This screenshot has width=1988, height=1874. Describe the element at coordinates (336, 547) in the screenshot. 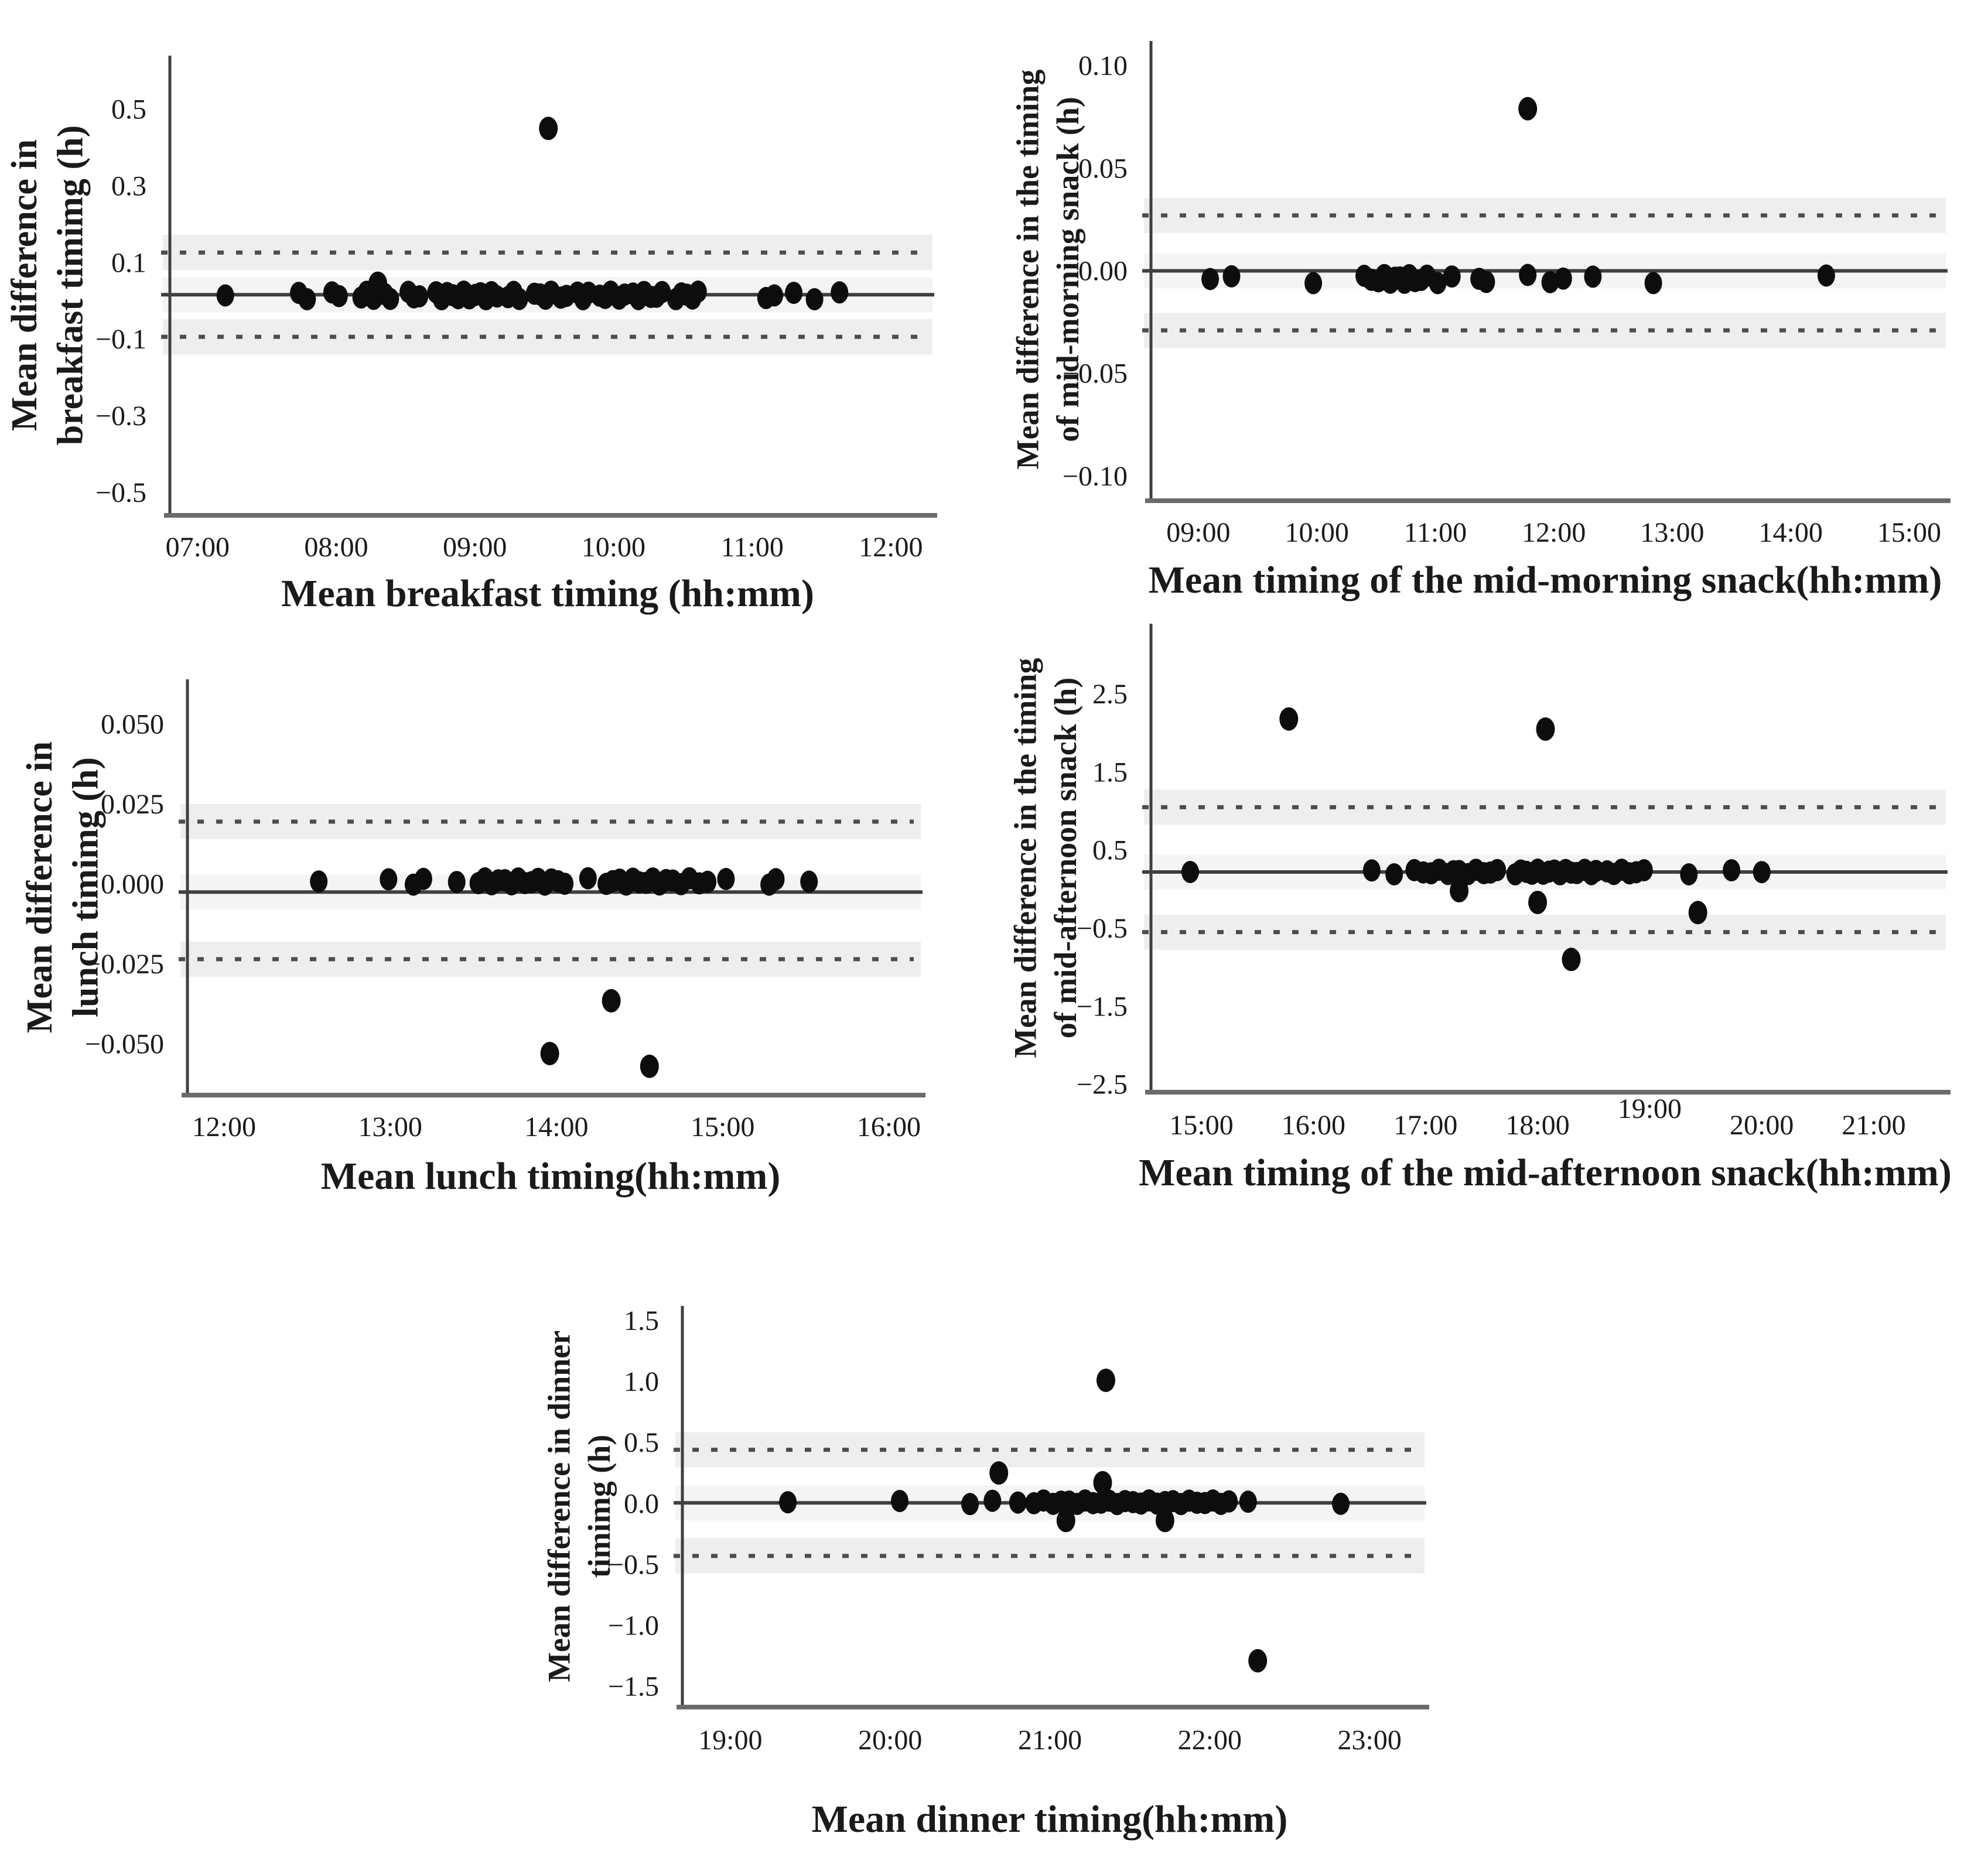

I see `x-tick-label: 08:00` at that location.